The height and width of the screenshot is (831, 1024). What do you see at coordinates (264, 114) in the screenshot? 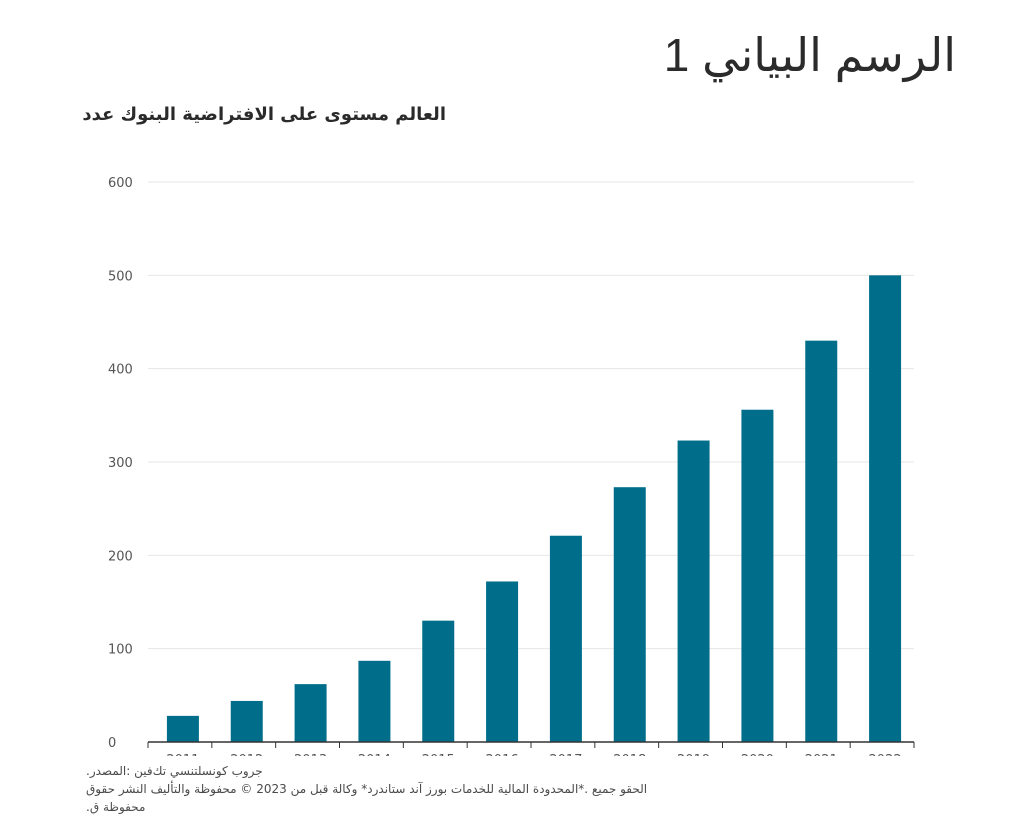
I see `chart-title: العالم مستوى على الافتراضية البنوك عدد` at bounding box center [264, 114].